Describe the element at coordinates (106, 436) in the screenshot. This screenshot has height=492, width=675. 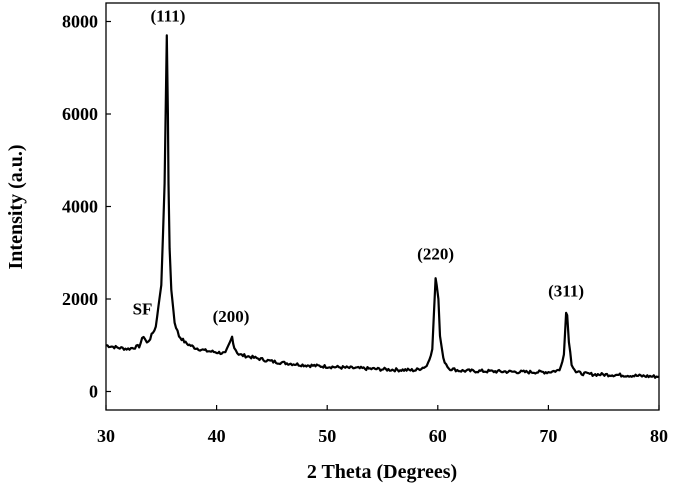
I see `x-tick-label: 30` at that location.